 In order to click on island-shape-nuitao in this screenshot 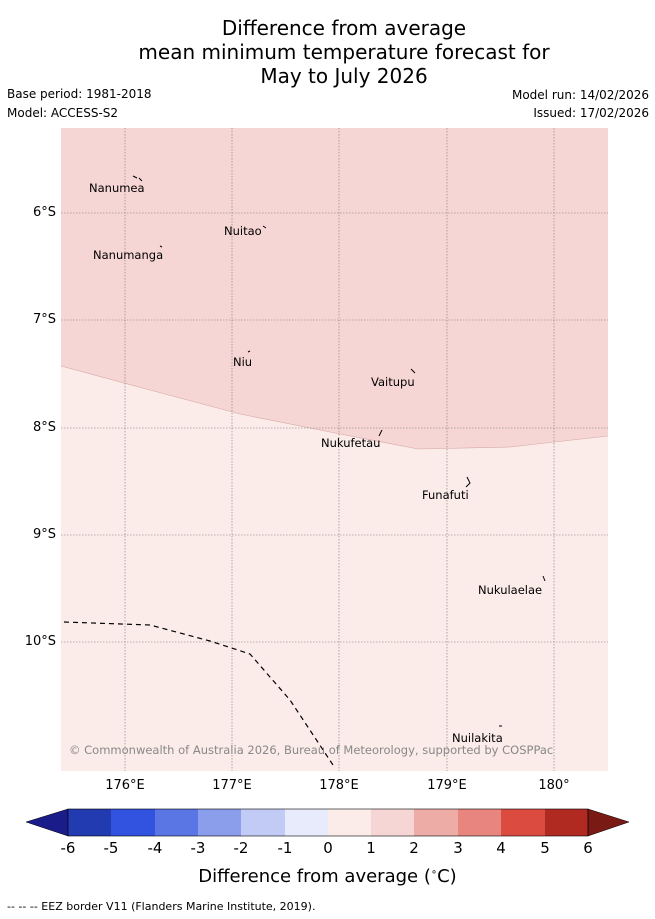, I will do `click(264, 227)`.